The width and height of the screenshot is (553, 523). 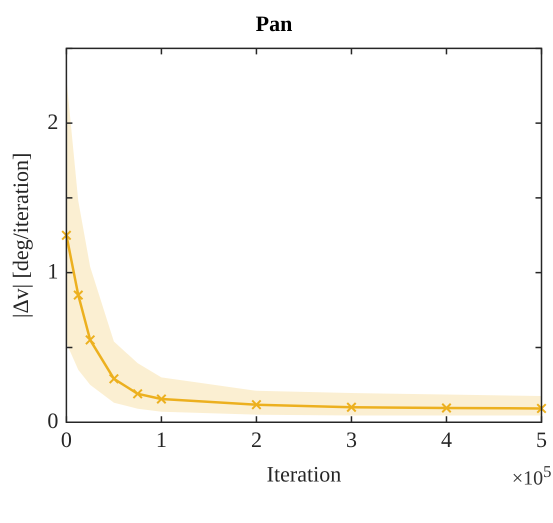 What do you see at coordinates (351, 439) in the screenshot?
I see `x-tick-label: 3` at bounding box center [351, 439].